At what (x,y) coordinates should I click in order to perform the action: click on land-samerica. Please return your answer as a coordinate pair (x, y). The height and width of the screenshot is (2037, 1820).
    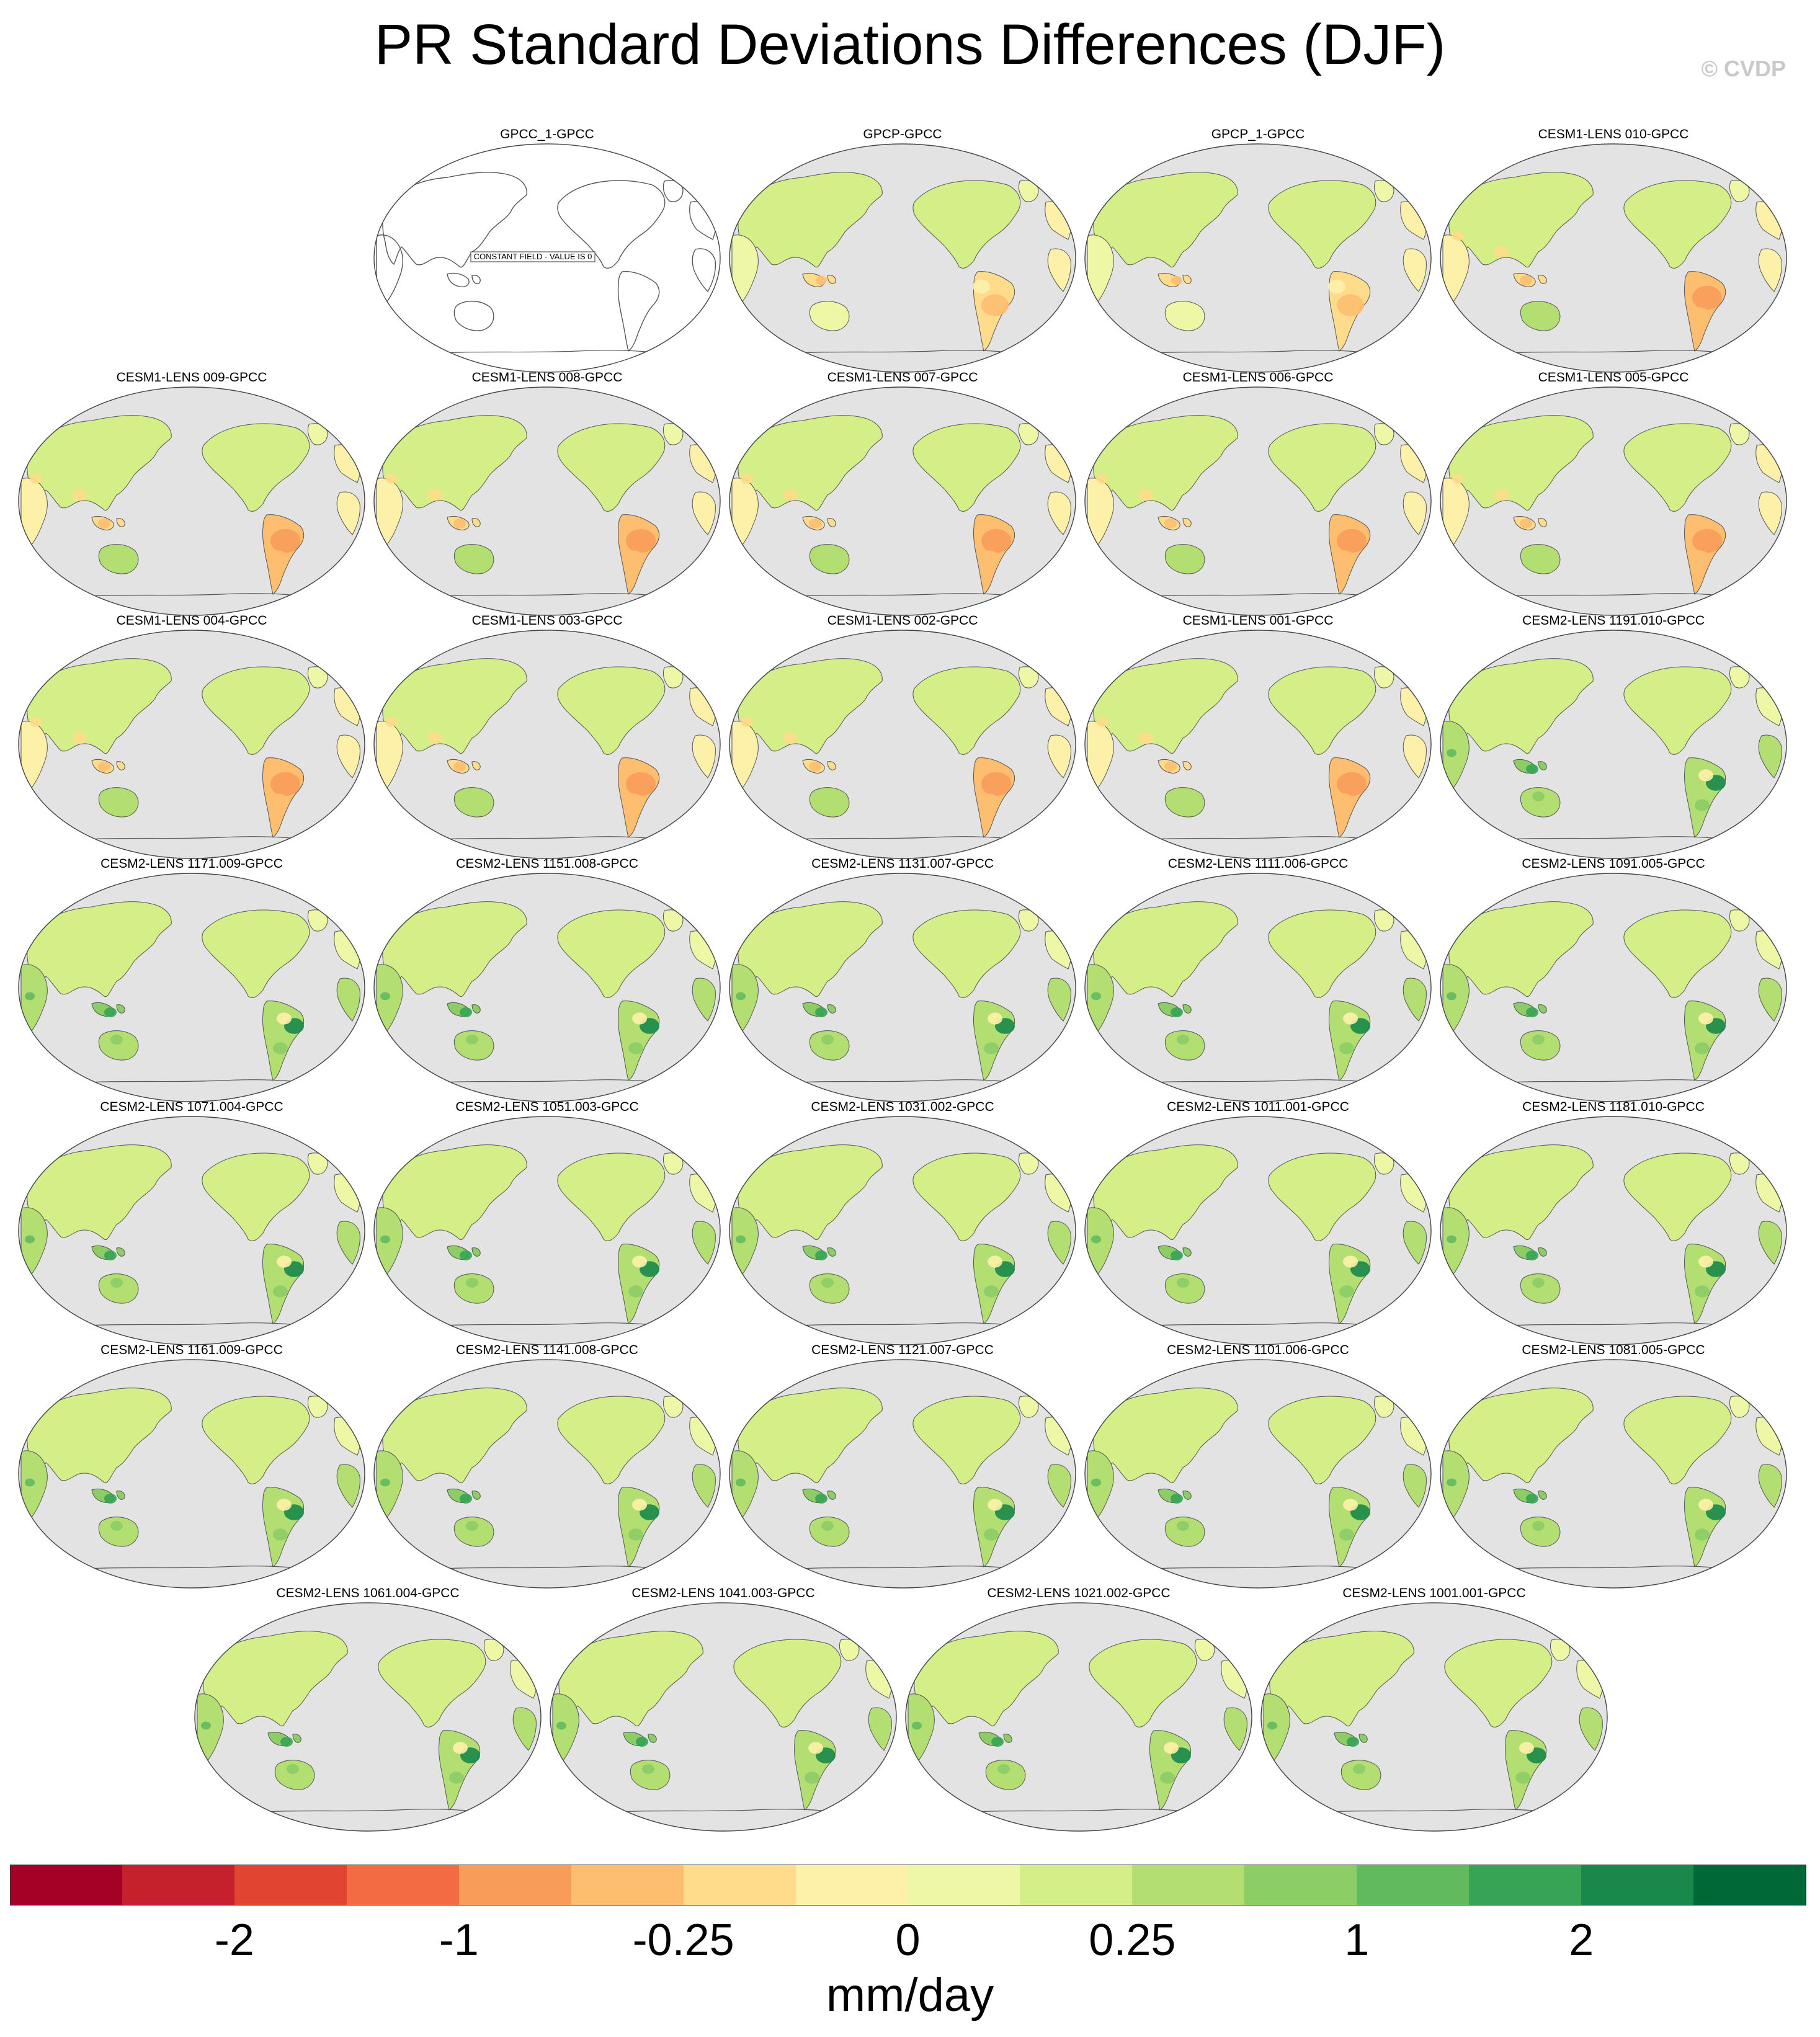
    Looking at the image, I should click on (638, 311).